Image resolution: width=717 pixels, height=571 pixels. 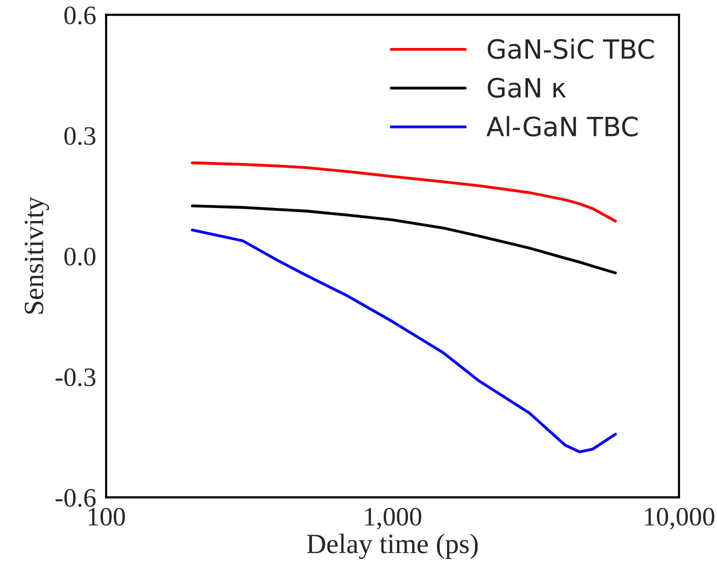 What do you see at coordinates (562, 126) in the screenshot?
I see `legend-label: Al-GaN TBC` at bounding box center [562, 126].